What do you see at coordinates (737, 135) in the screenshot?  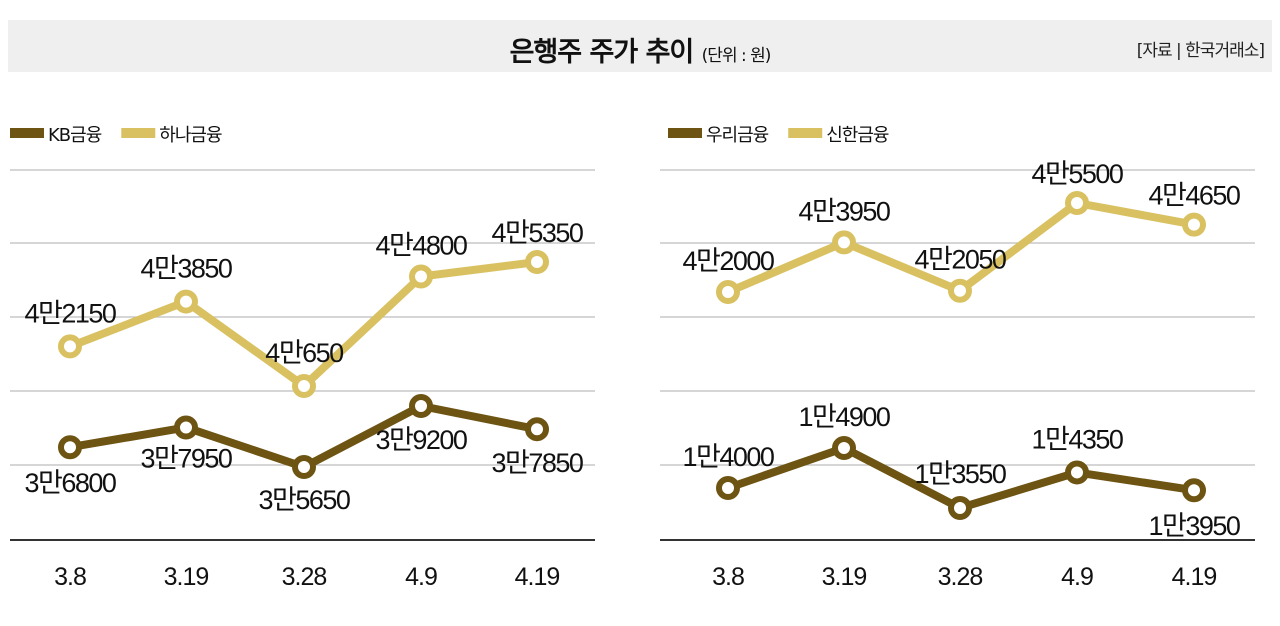 I see `legend-label: 우리금융` at bounding box center [737, 135].